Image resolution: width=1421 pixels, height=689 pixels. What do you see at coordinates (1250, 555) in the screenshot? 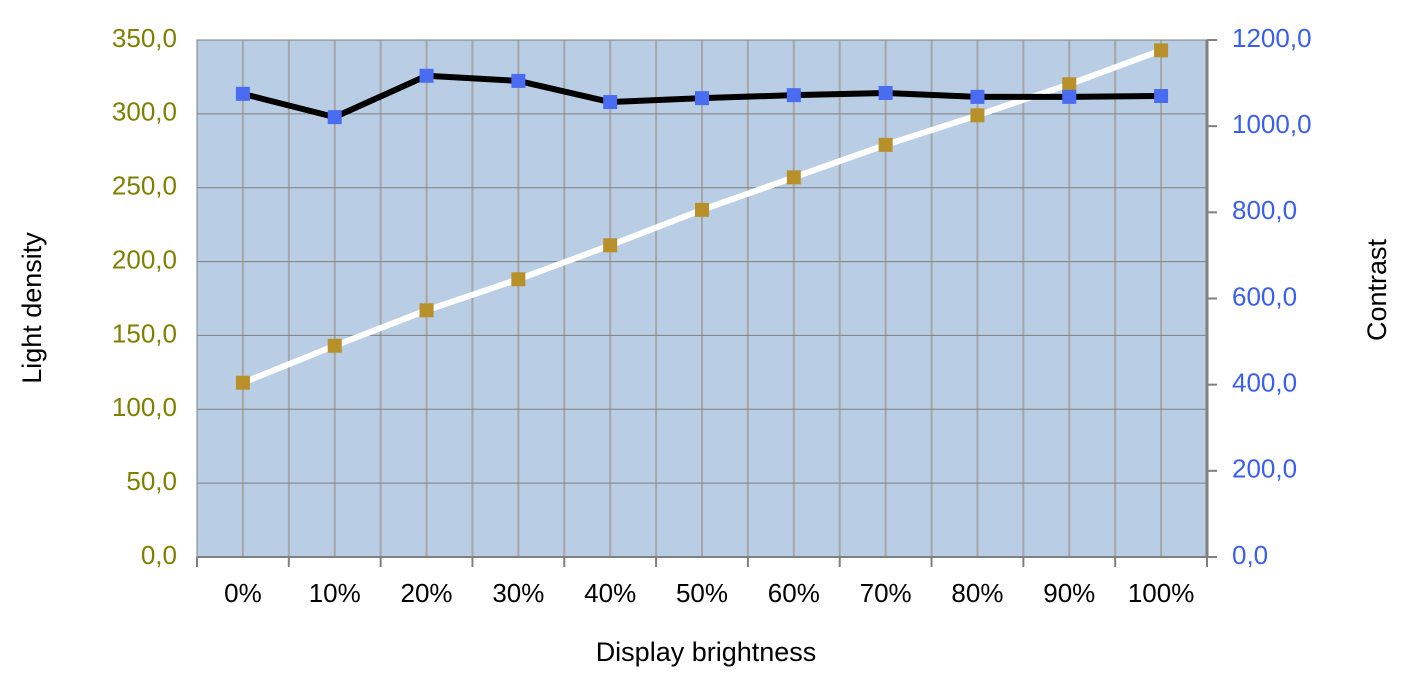
I see `y2-tick-label: 0,0` at bounding box center [1250, 555].